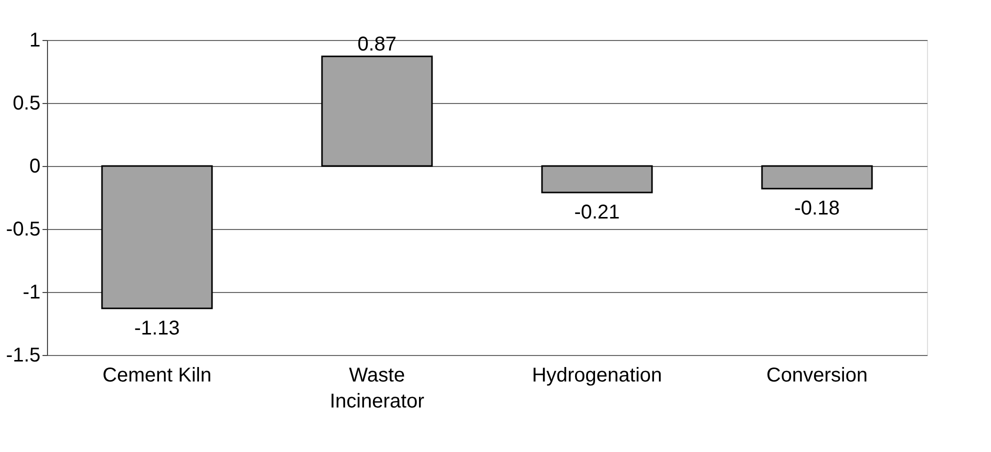 Image resolution: width=991 pixels, height=452 pixels. I want to click on y-tick-label: -1.5, so click(23, 355).